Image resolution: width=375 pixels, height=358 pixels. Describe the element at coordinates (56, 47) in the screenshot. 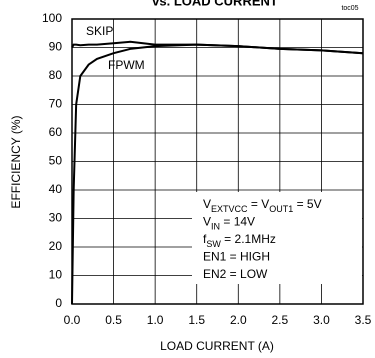

I see `y-tick-label: 90` at that location.